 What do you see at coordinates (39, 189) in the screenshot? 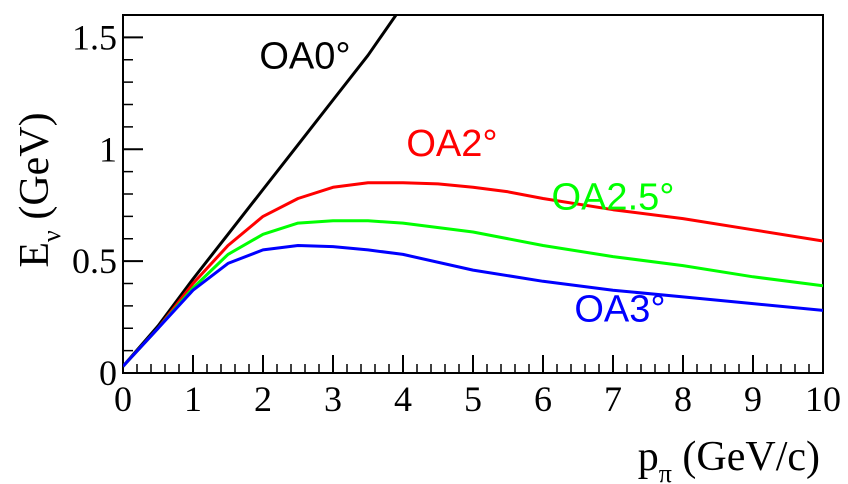
I see `y-axis-label: Eν (GeV)` at bounding box center [39, 189].